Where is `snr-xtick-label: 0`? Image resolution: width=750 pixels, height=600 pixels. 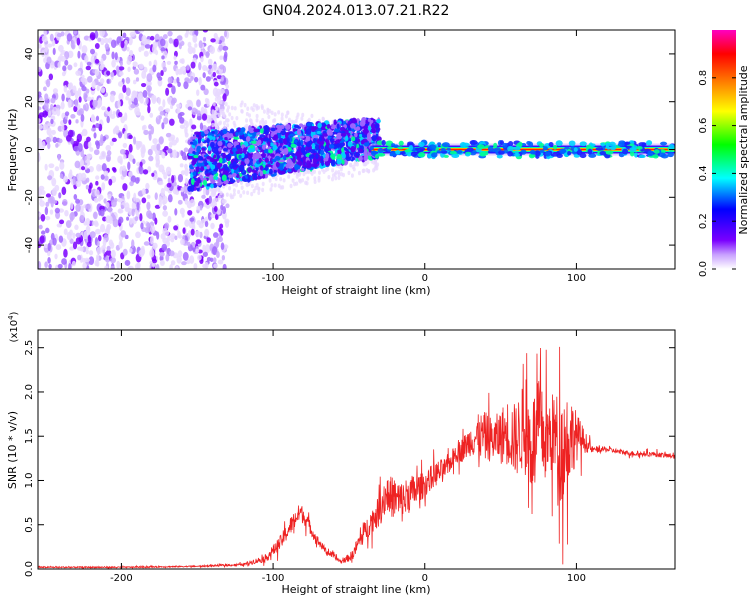 snr-xtick-label: 0 is located at coordinates (425, 578).